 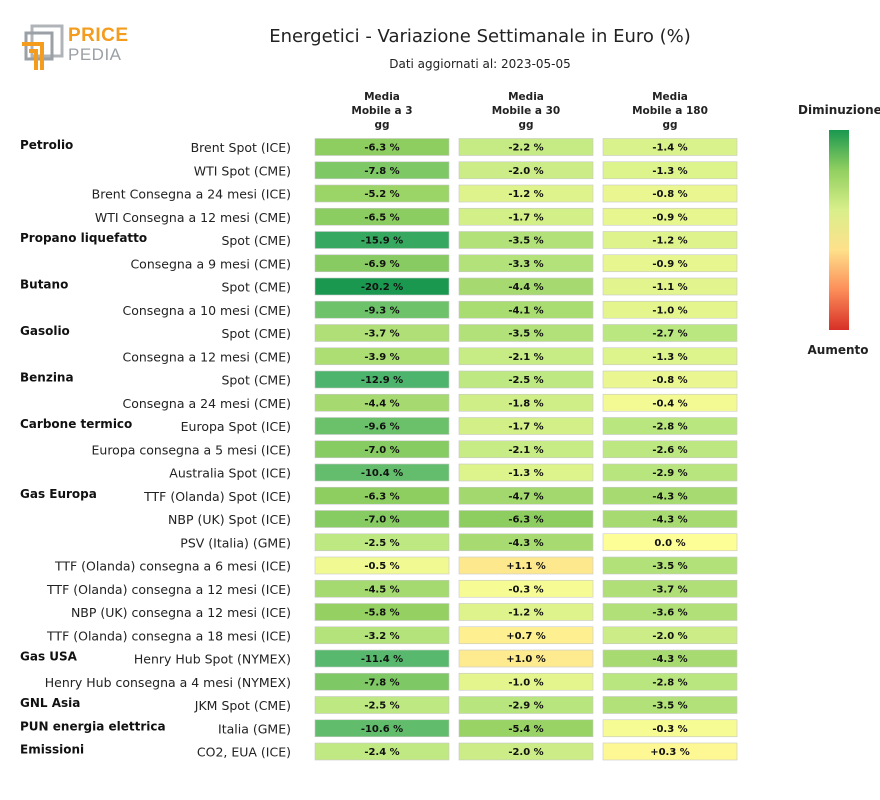 I want to click on cell-value-label: -3.5 %, so click(x=669, y=566).